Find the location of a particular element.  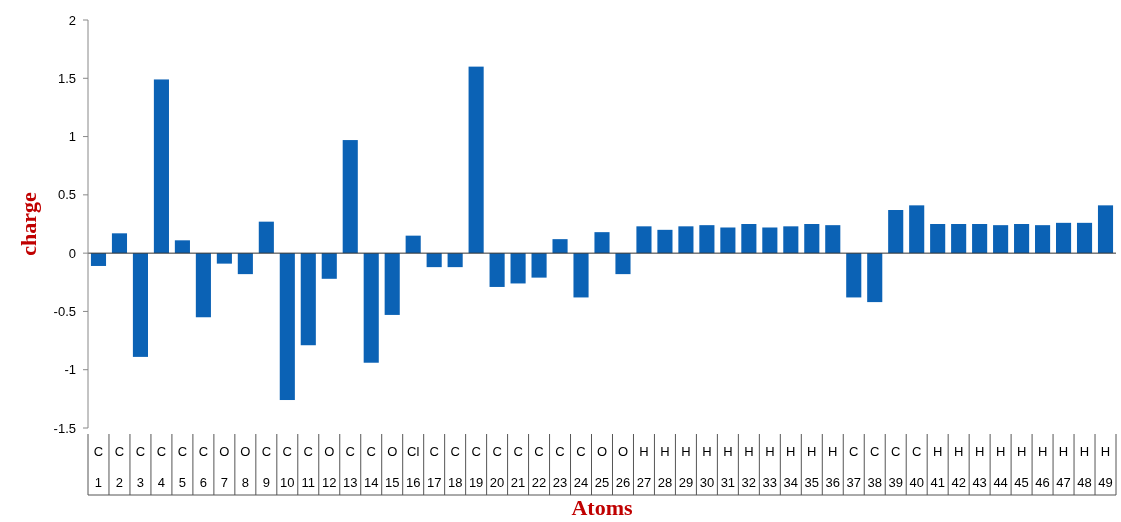

category-label: C 19 is located at coordinates (476, 466).